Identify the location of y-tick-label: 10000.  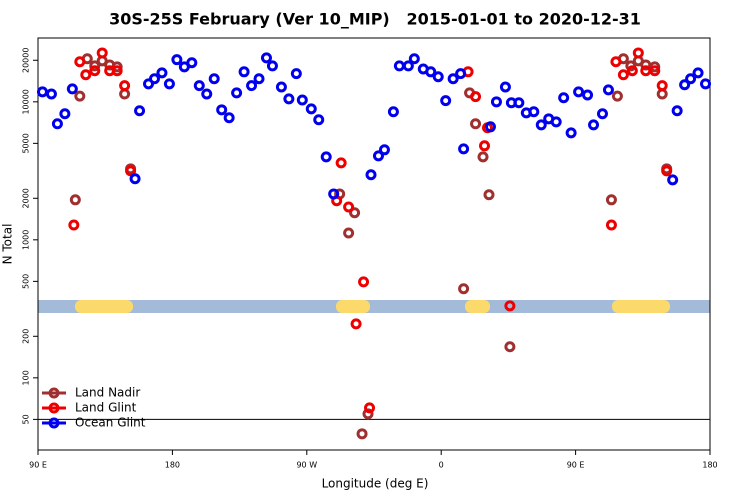
(26, 101).